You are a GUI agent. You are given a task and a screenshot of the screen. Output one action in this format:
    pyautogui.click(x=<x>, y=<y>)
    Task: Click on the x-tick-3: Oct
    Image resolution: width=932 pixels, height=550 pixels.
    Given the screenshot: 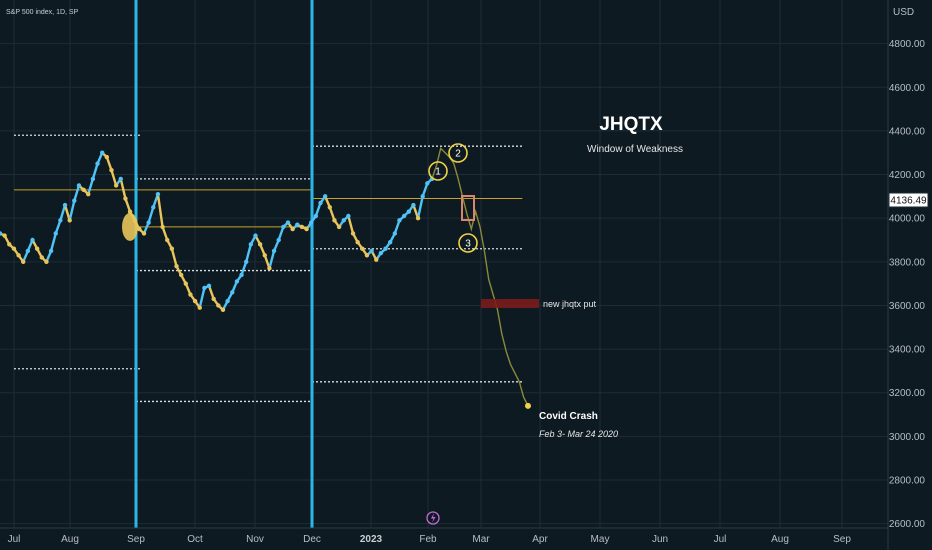 What is the action you would take?
    pyautogui.click(x=195, y=539)
    